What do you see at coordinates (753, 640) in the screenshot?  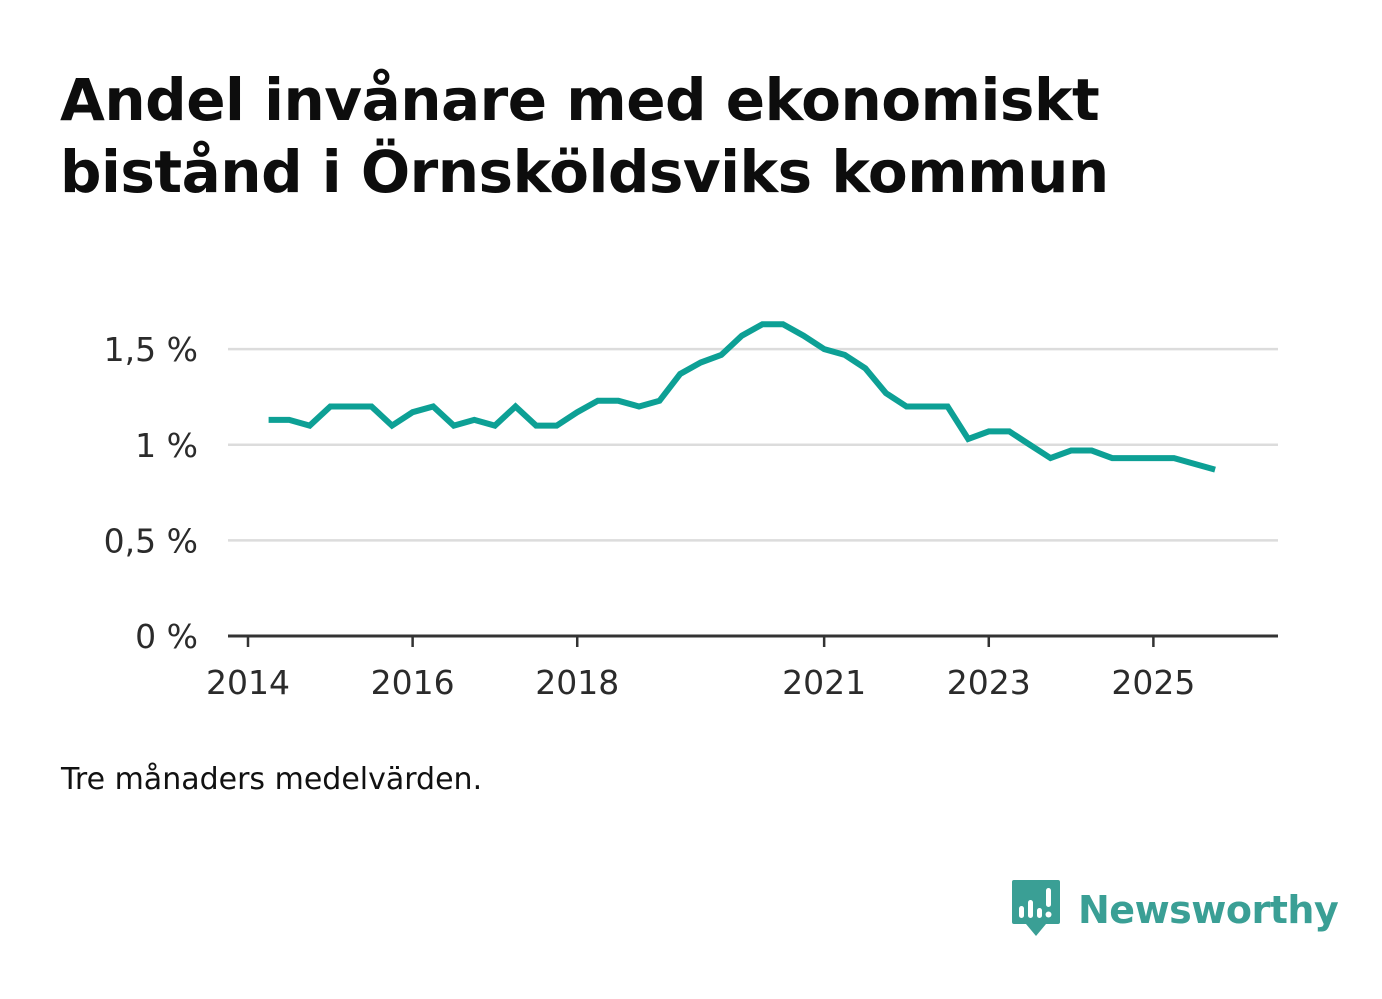 I see `x-axis` at bounding box center [753, 640].